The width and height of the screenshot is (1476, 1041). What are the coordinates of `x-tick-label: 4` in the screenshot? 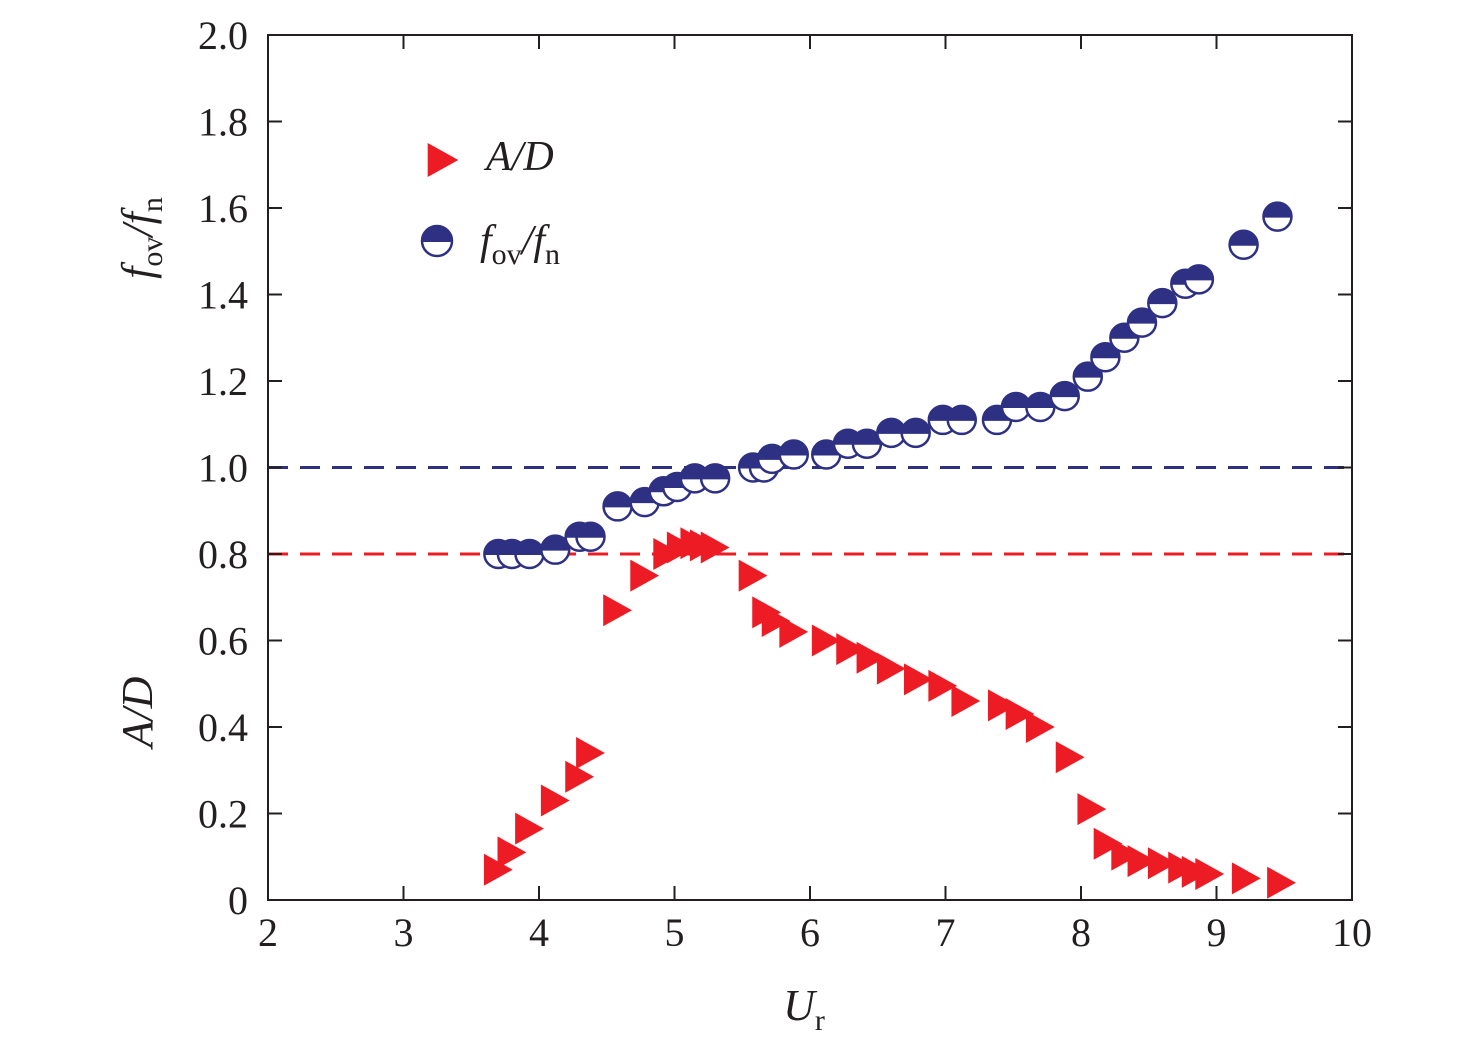 It's located at (539, 932).